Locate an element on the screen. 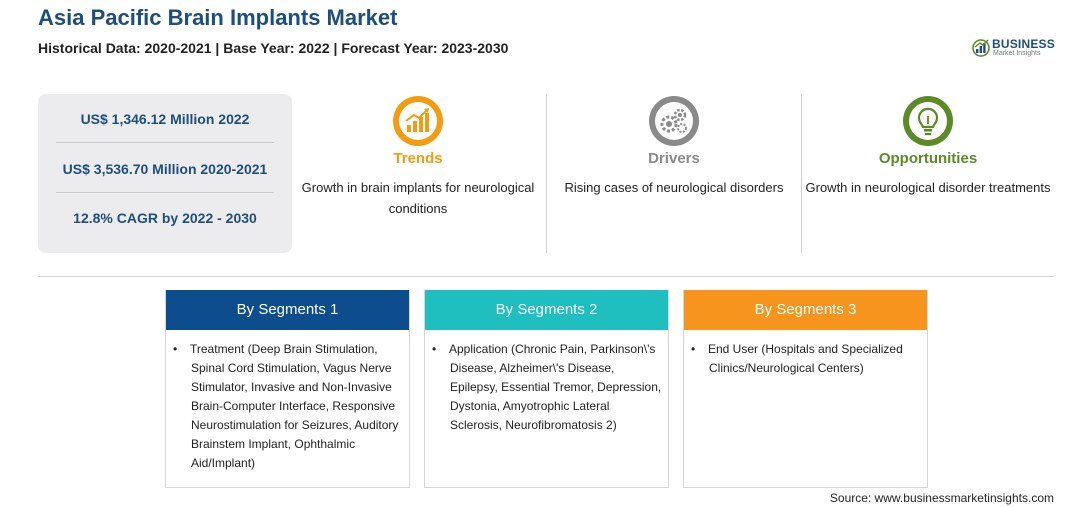  logo-globe-icon is located at coordinates (981, 48).